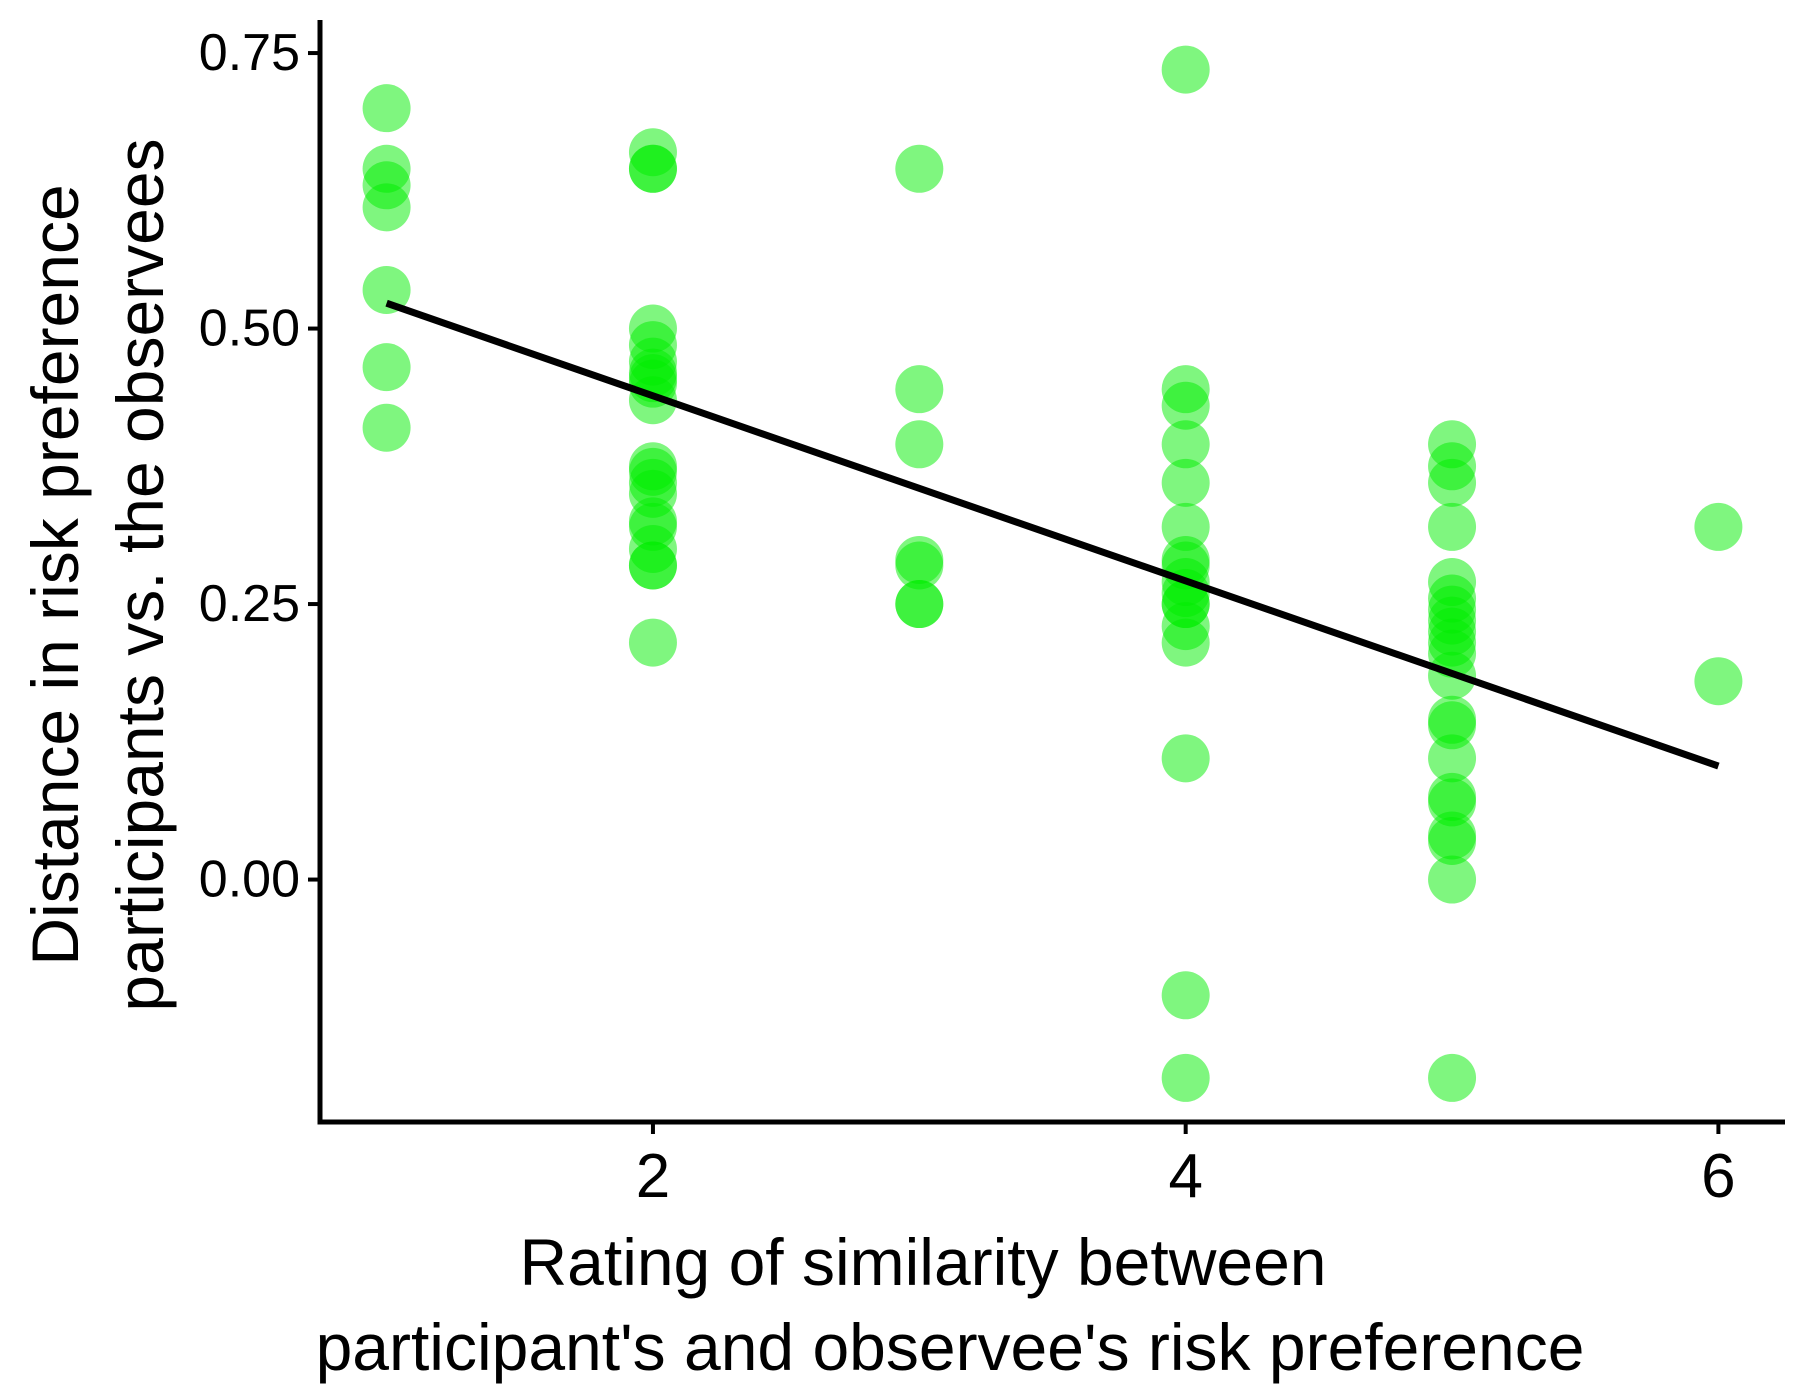 The width and height of the screenshot is (1800, 1400). I want to click on x-axis-title-line-1: Rating of similarity between, so click(922, 1262).